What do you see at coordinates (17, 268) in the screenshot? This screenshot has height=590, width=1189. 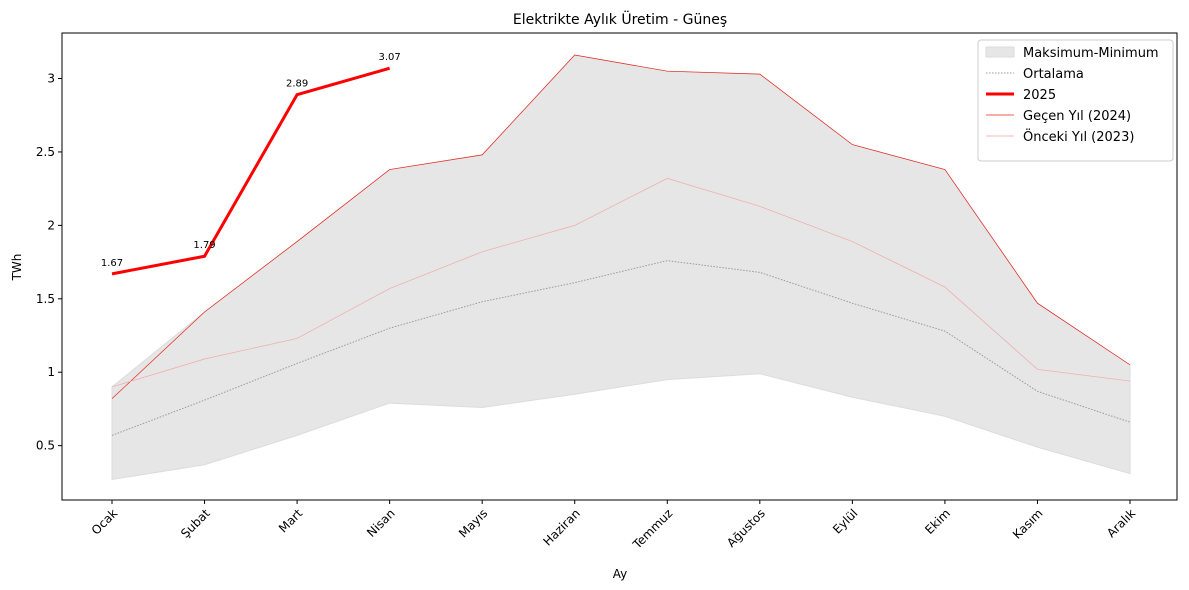 I see `y-axis-title: TWh` at bounding box center [17, 268].